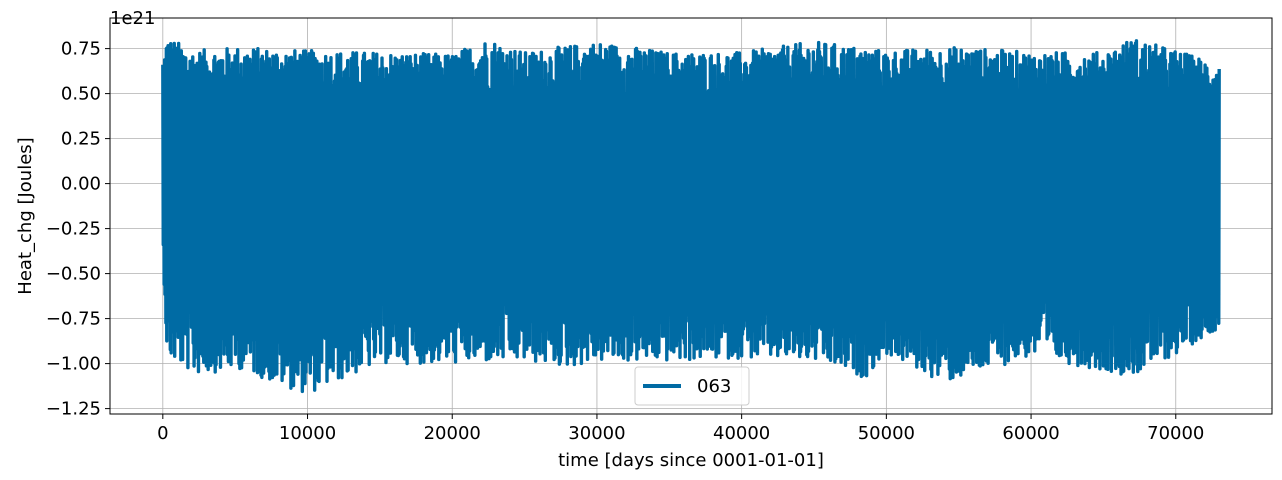 The height and width of the screenshot is (480, 1282). I want to click on y-tick-label: −0.25, so click(73, 229).